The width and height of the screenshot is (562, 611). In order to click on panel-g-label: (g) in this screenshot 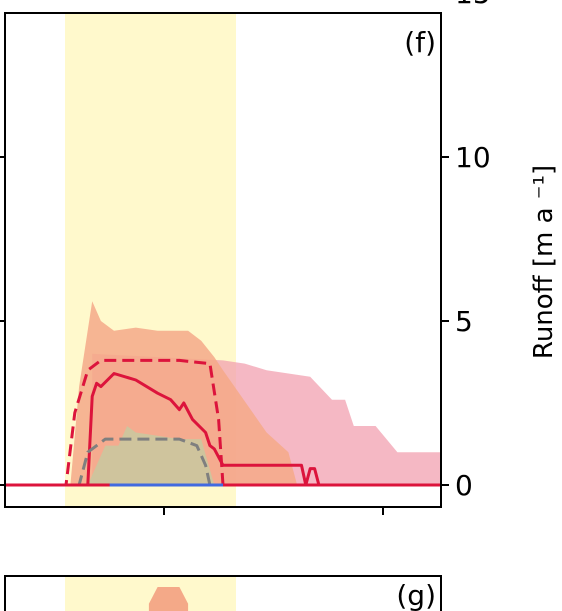, I will do `click(416, 595)`.